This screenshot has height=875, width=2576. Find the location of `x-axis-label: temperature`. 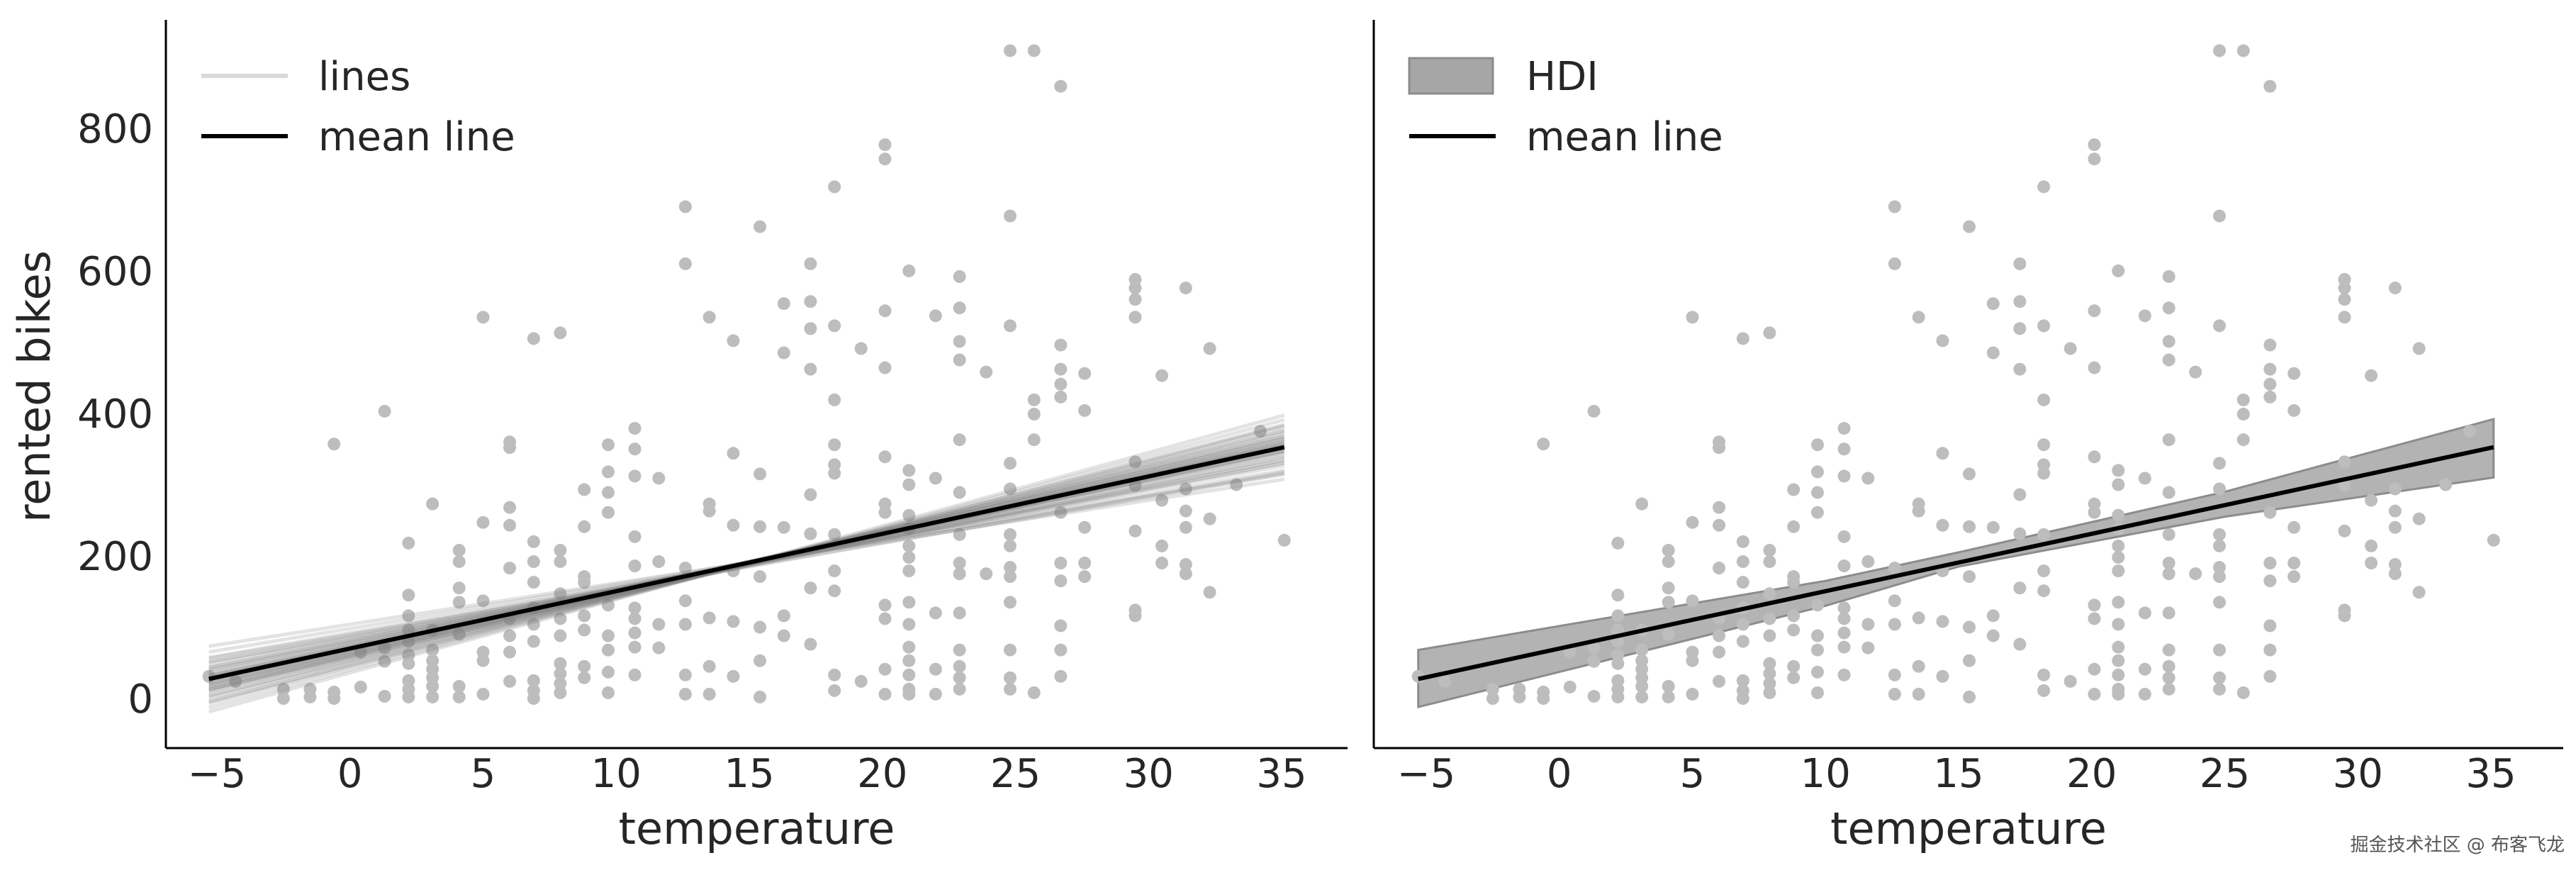

x-axis-label: temperature is located at coordinates (757, 829).